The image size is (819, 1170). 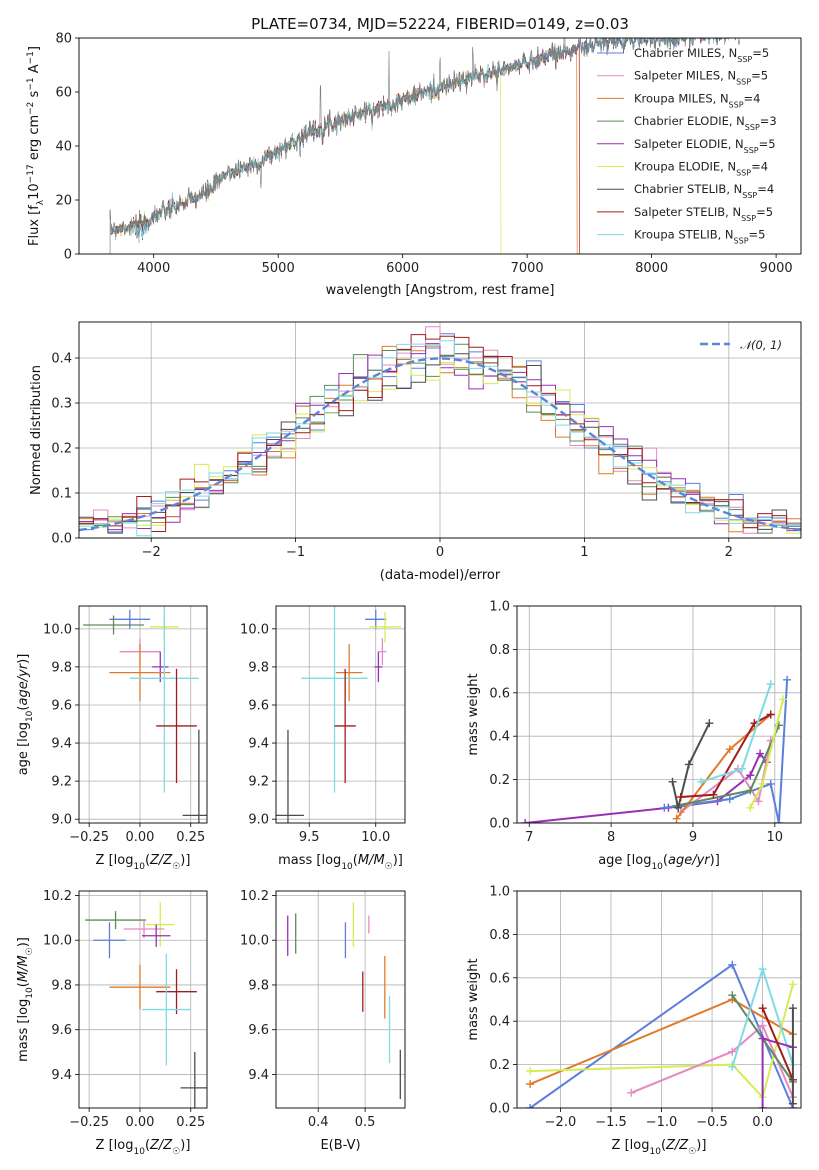 I want to click on mass_weight_vs_Z-xlabel-part: (, so click(x=663, y=1145).